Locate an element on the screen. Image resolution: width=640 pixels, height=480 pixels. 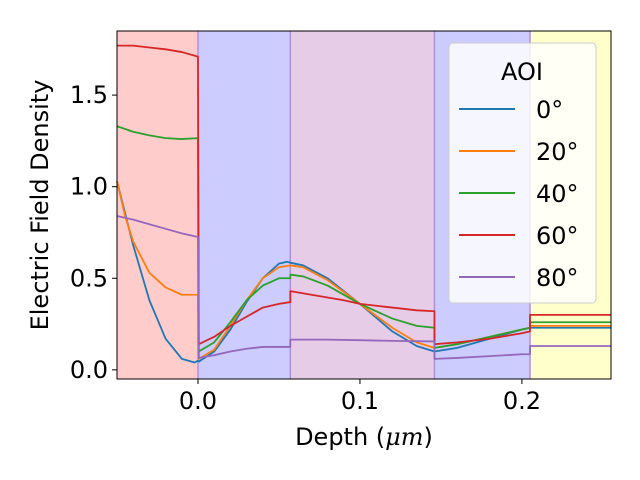
legend-entry-label: 20° is located at coordinates (557, 152).